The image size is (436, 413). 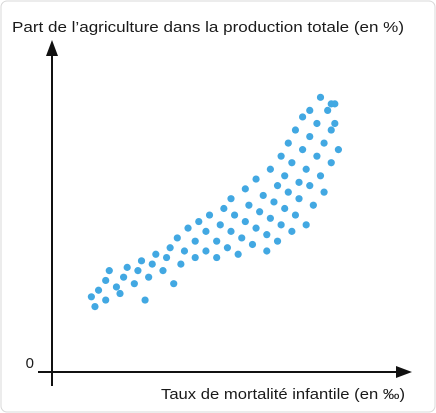 I want to click on y-tick-label: 0, so click(x=30, y=363).